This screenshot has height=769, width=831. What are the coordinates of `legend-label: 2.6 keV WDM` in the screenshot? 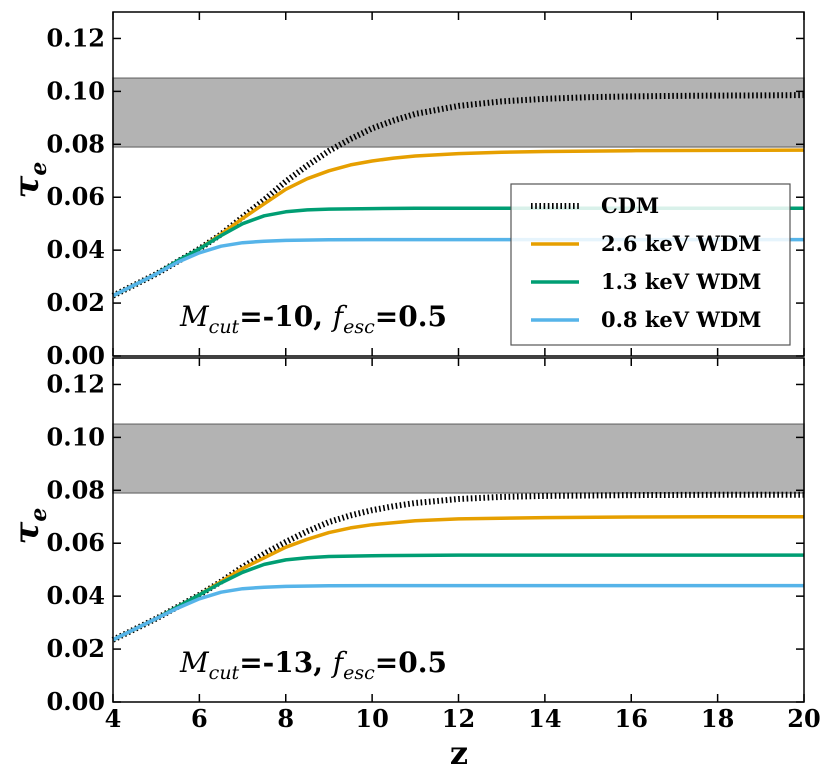 It's located at (681, 243).